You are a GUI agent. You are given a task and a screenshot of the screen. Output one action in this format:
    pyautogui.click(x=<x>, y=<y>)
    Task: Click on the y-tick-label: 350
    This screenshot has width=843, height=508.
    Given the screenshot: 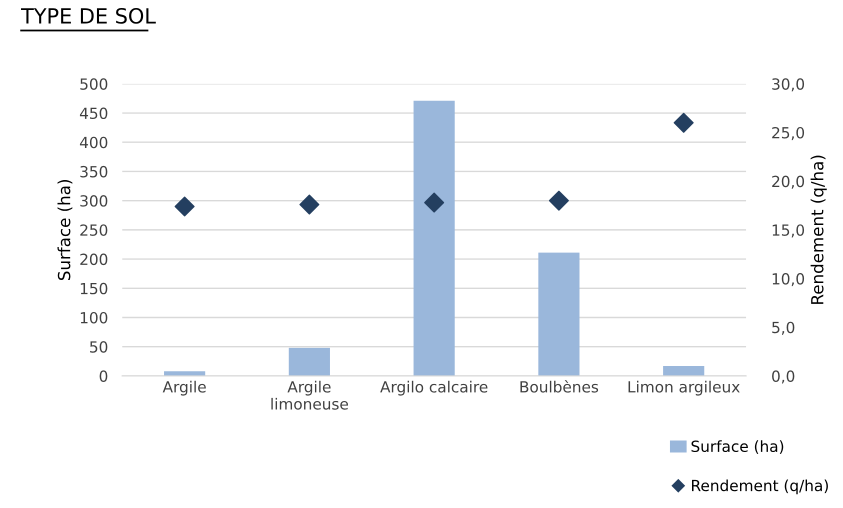 What is the action you would take?
    pyautogui.click(x=94, y=172)
    